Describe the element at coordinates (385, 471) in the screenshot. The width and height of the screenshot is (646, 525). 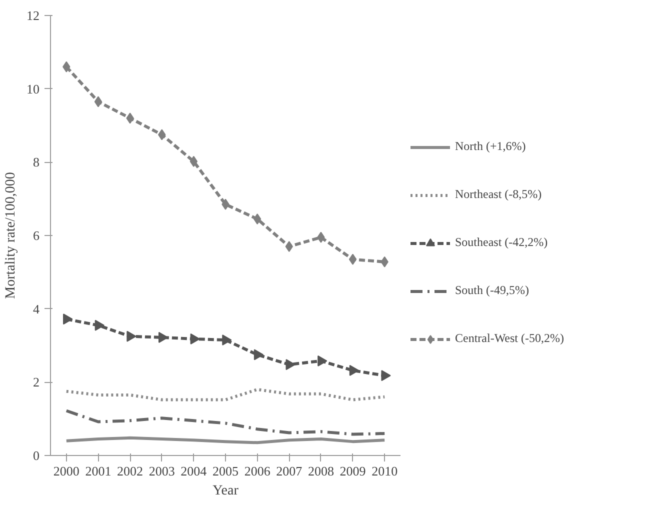
I see `x-tick-label: 2010` at that location.